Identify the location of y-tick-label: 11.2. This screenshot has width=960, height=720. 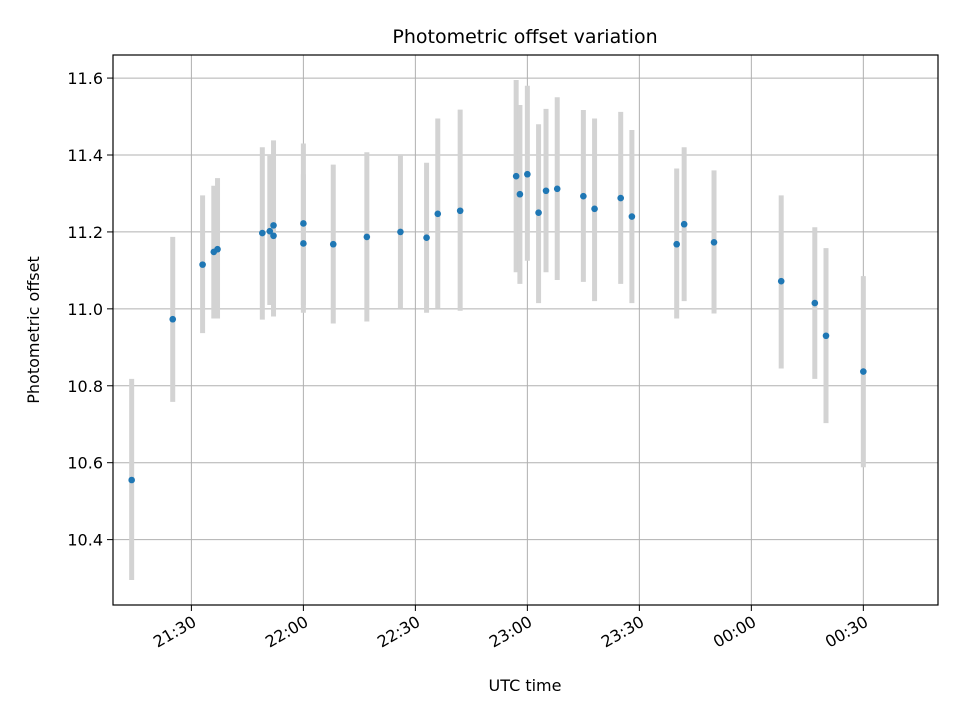
(85, 232).